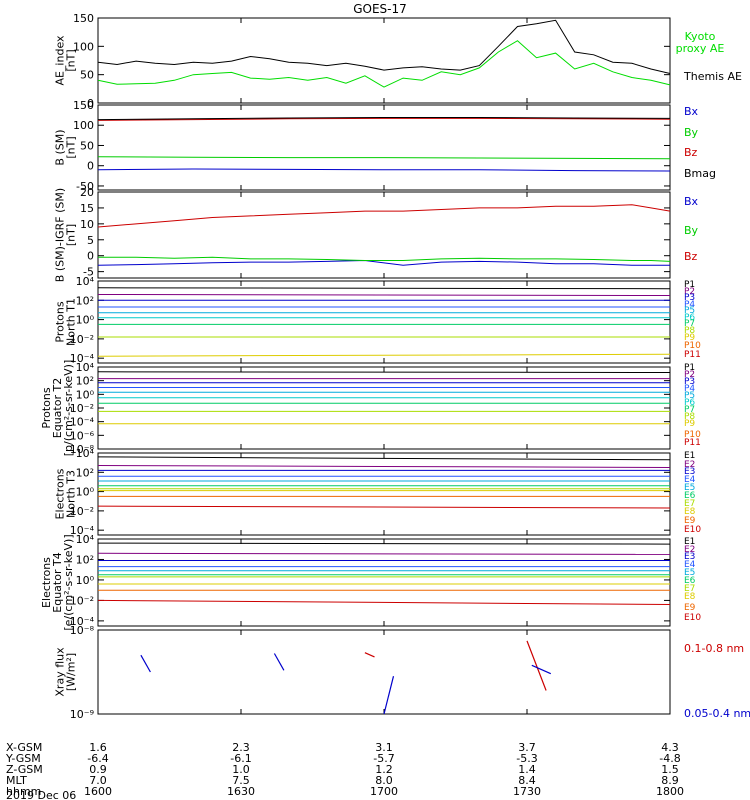 This screenshot has height=800, width=750. What do you see at coordinates (90, 103) in the screenshot?
I see `y-tick-label: 0` at bounding box center [90, 103].